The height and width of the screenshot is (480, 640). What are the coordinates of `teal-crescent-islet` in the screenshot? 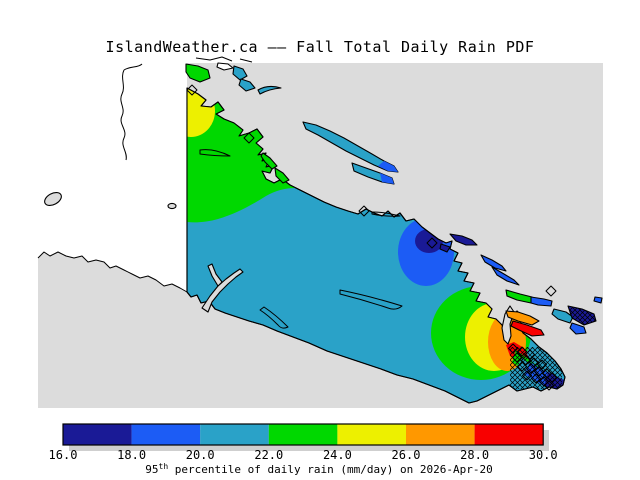 It's located at (269, 90).